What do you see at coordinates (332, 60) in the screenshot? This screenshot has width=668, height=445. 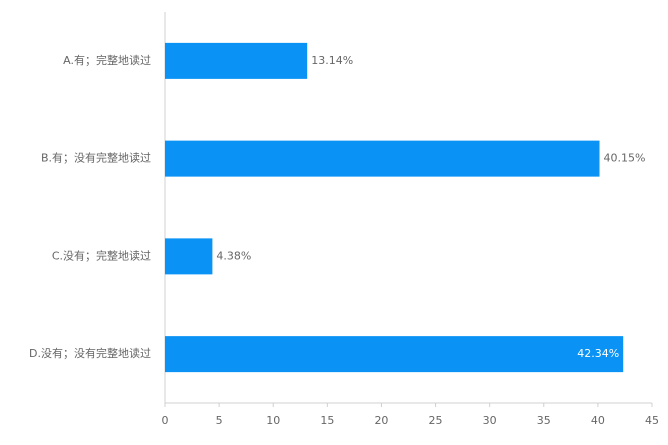 I see `data-label: 13.14%` at bounding box center [332, 60].